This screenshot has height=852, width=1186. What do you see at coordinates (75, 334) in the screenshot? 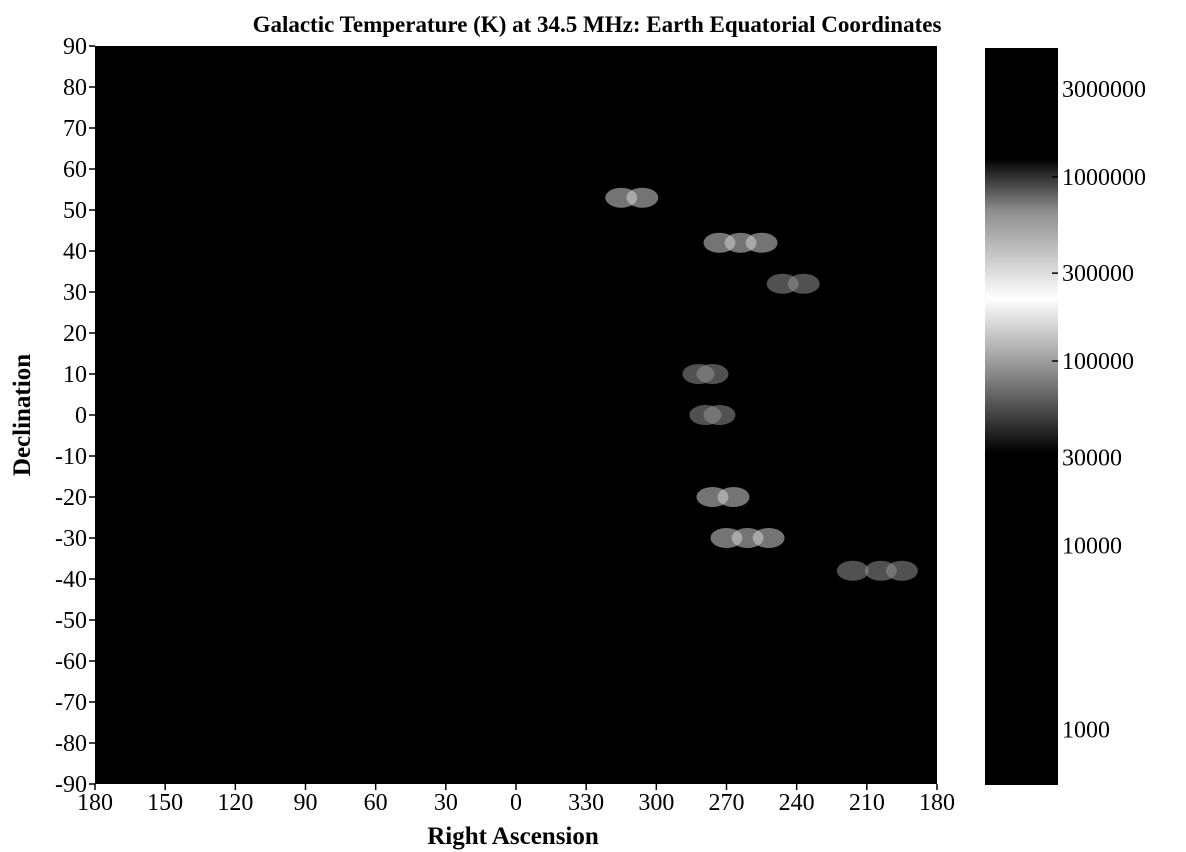
I see `y-tick-label: 20` at bounding box center [75, 334].